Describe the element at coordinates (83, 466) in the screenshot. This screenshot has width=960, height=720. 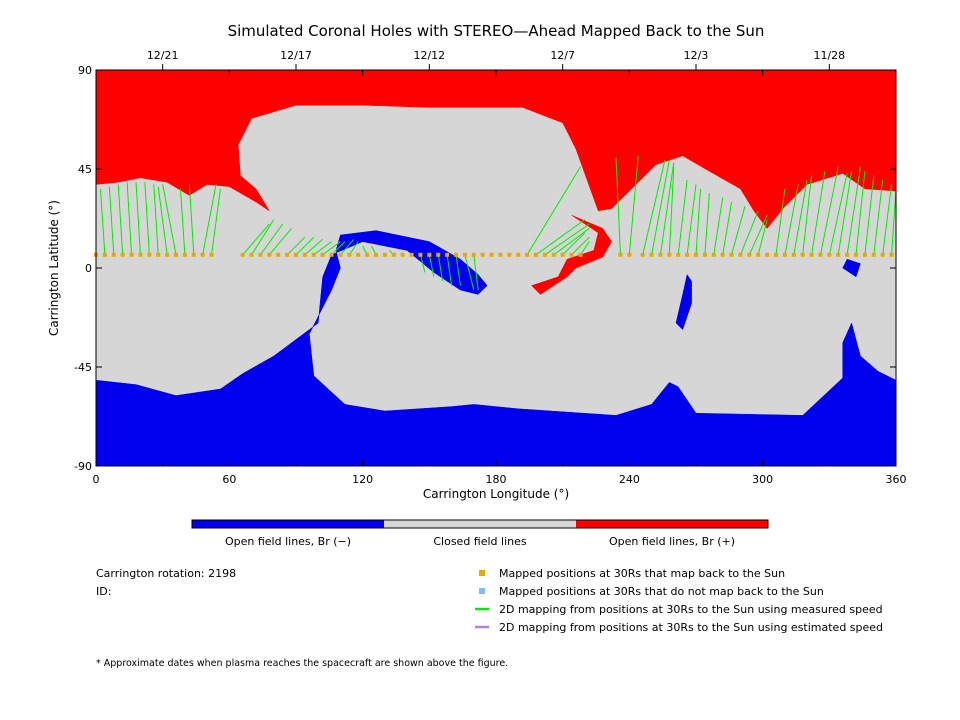
I see `y-tick-label: -90` at that location.